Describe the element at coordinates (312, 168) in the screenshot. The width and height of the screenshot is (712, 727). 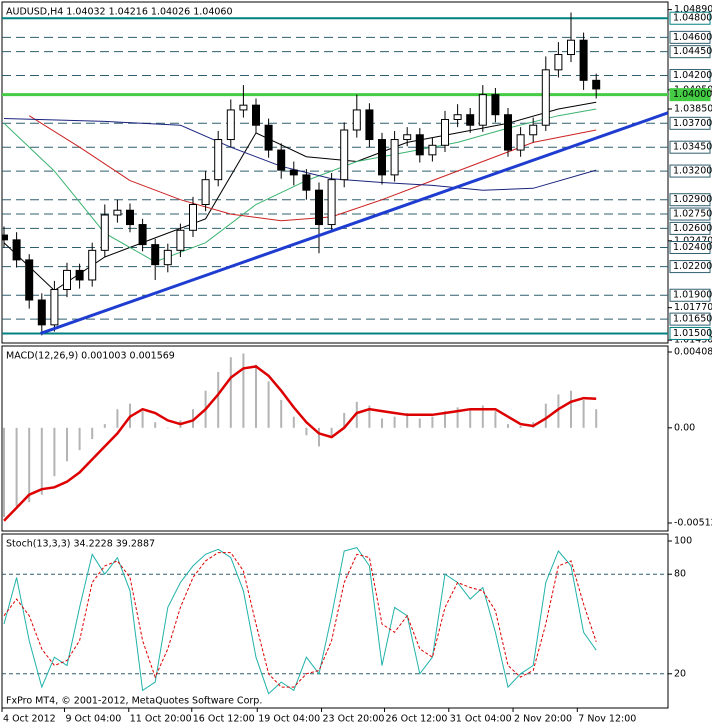
I see `line` at that location.